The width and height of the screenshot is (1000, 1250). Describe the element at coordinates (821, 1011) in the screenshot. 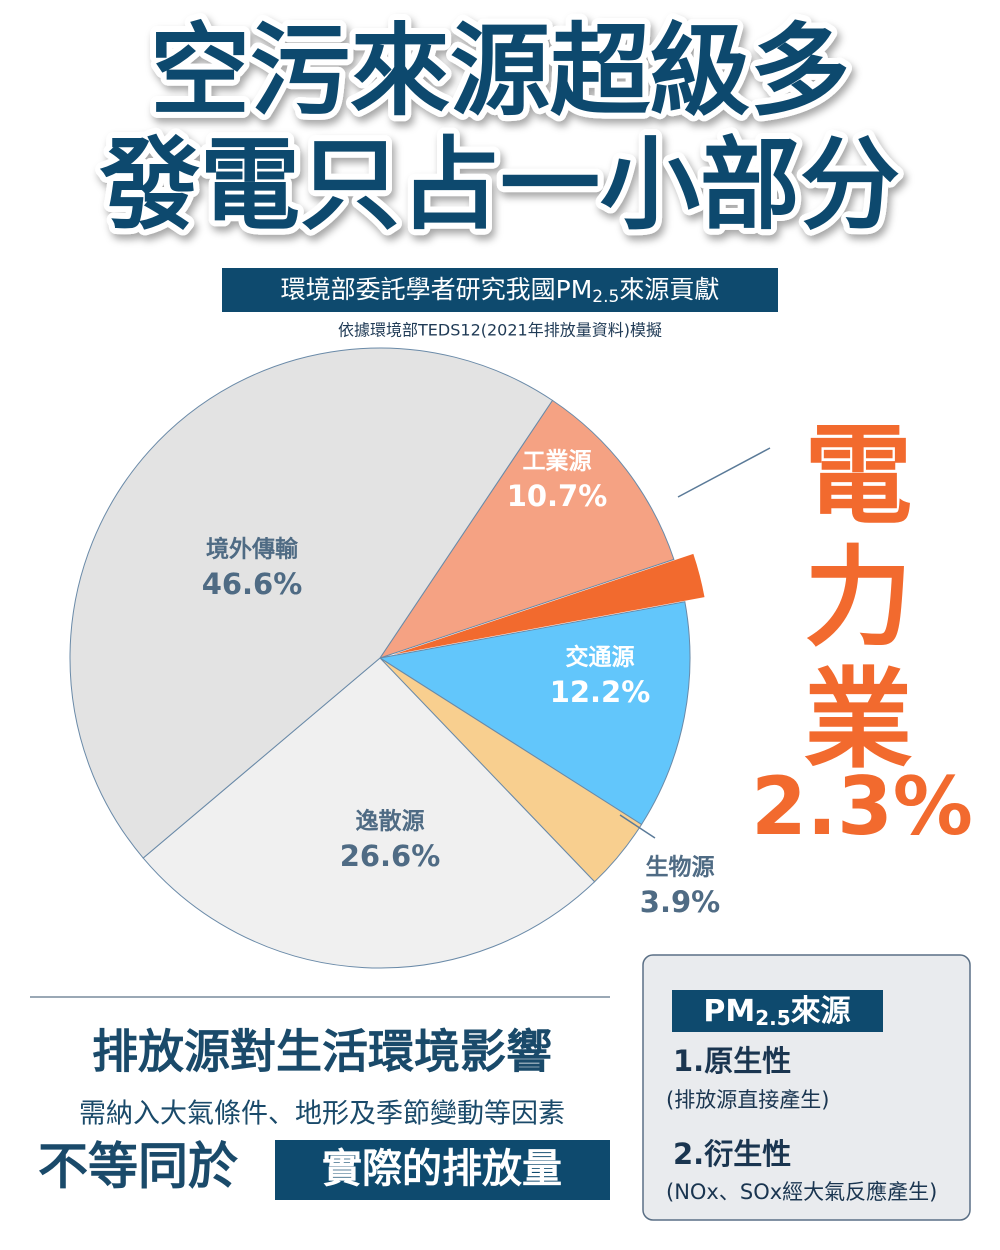

I see `info-title-part: 來源` at that location.